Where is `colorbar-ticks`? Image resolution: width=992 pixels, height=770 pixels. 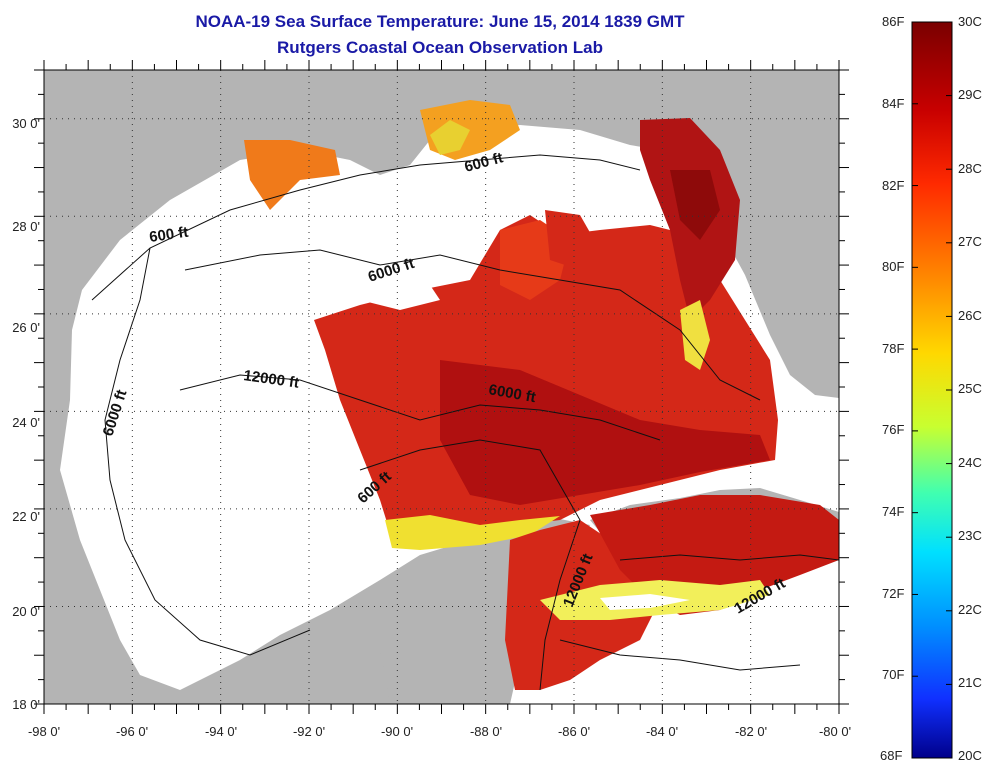
colorbar-ticks is located at coordinates (932, 390).